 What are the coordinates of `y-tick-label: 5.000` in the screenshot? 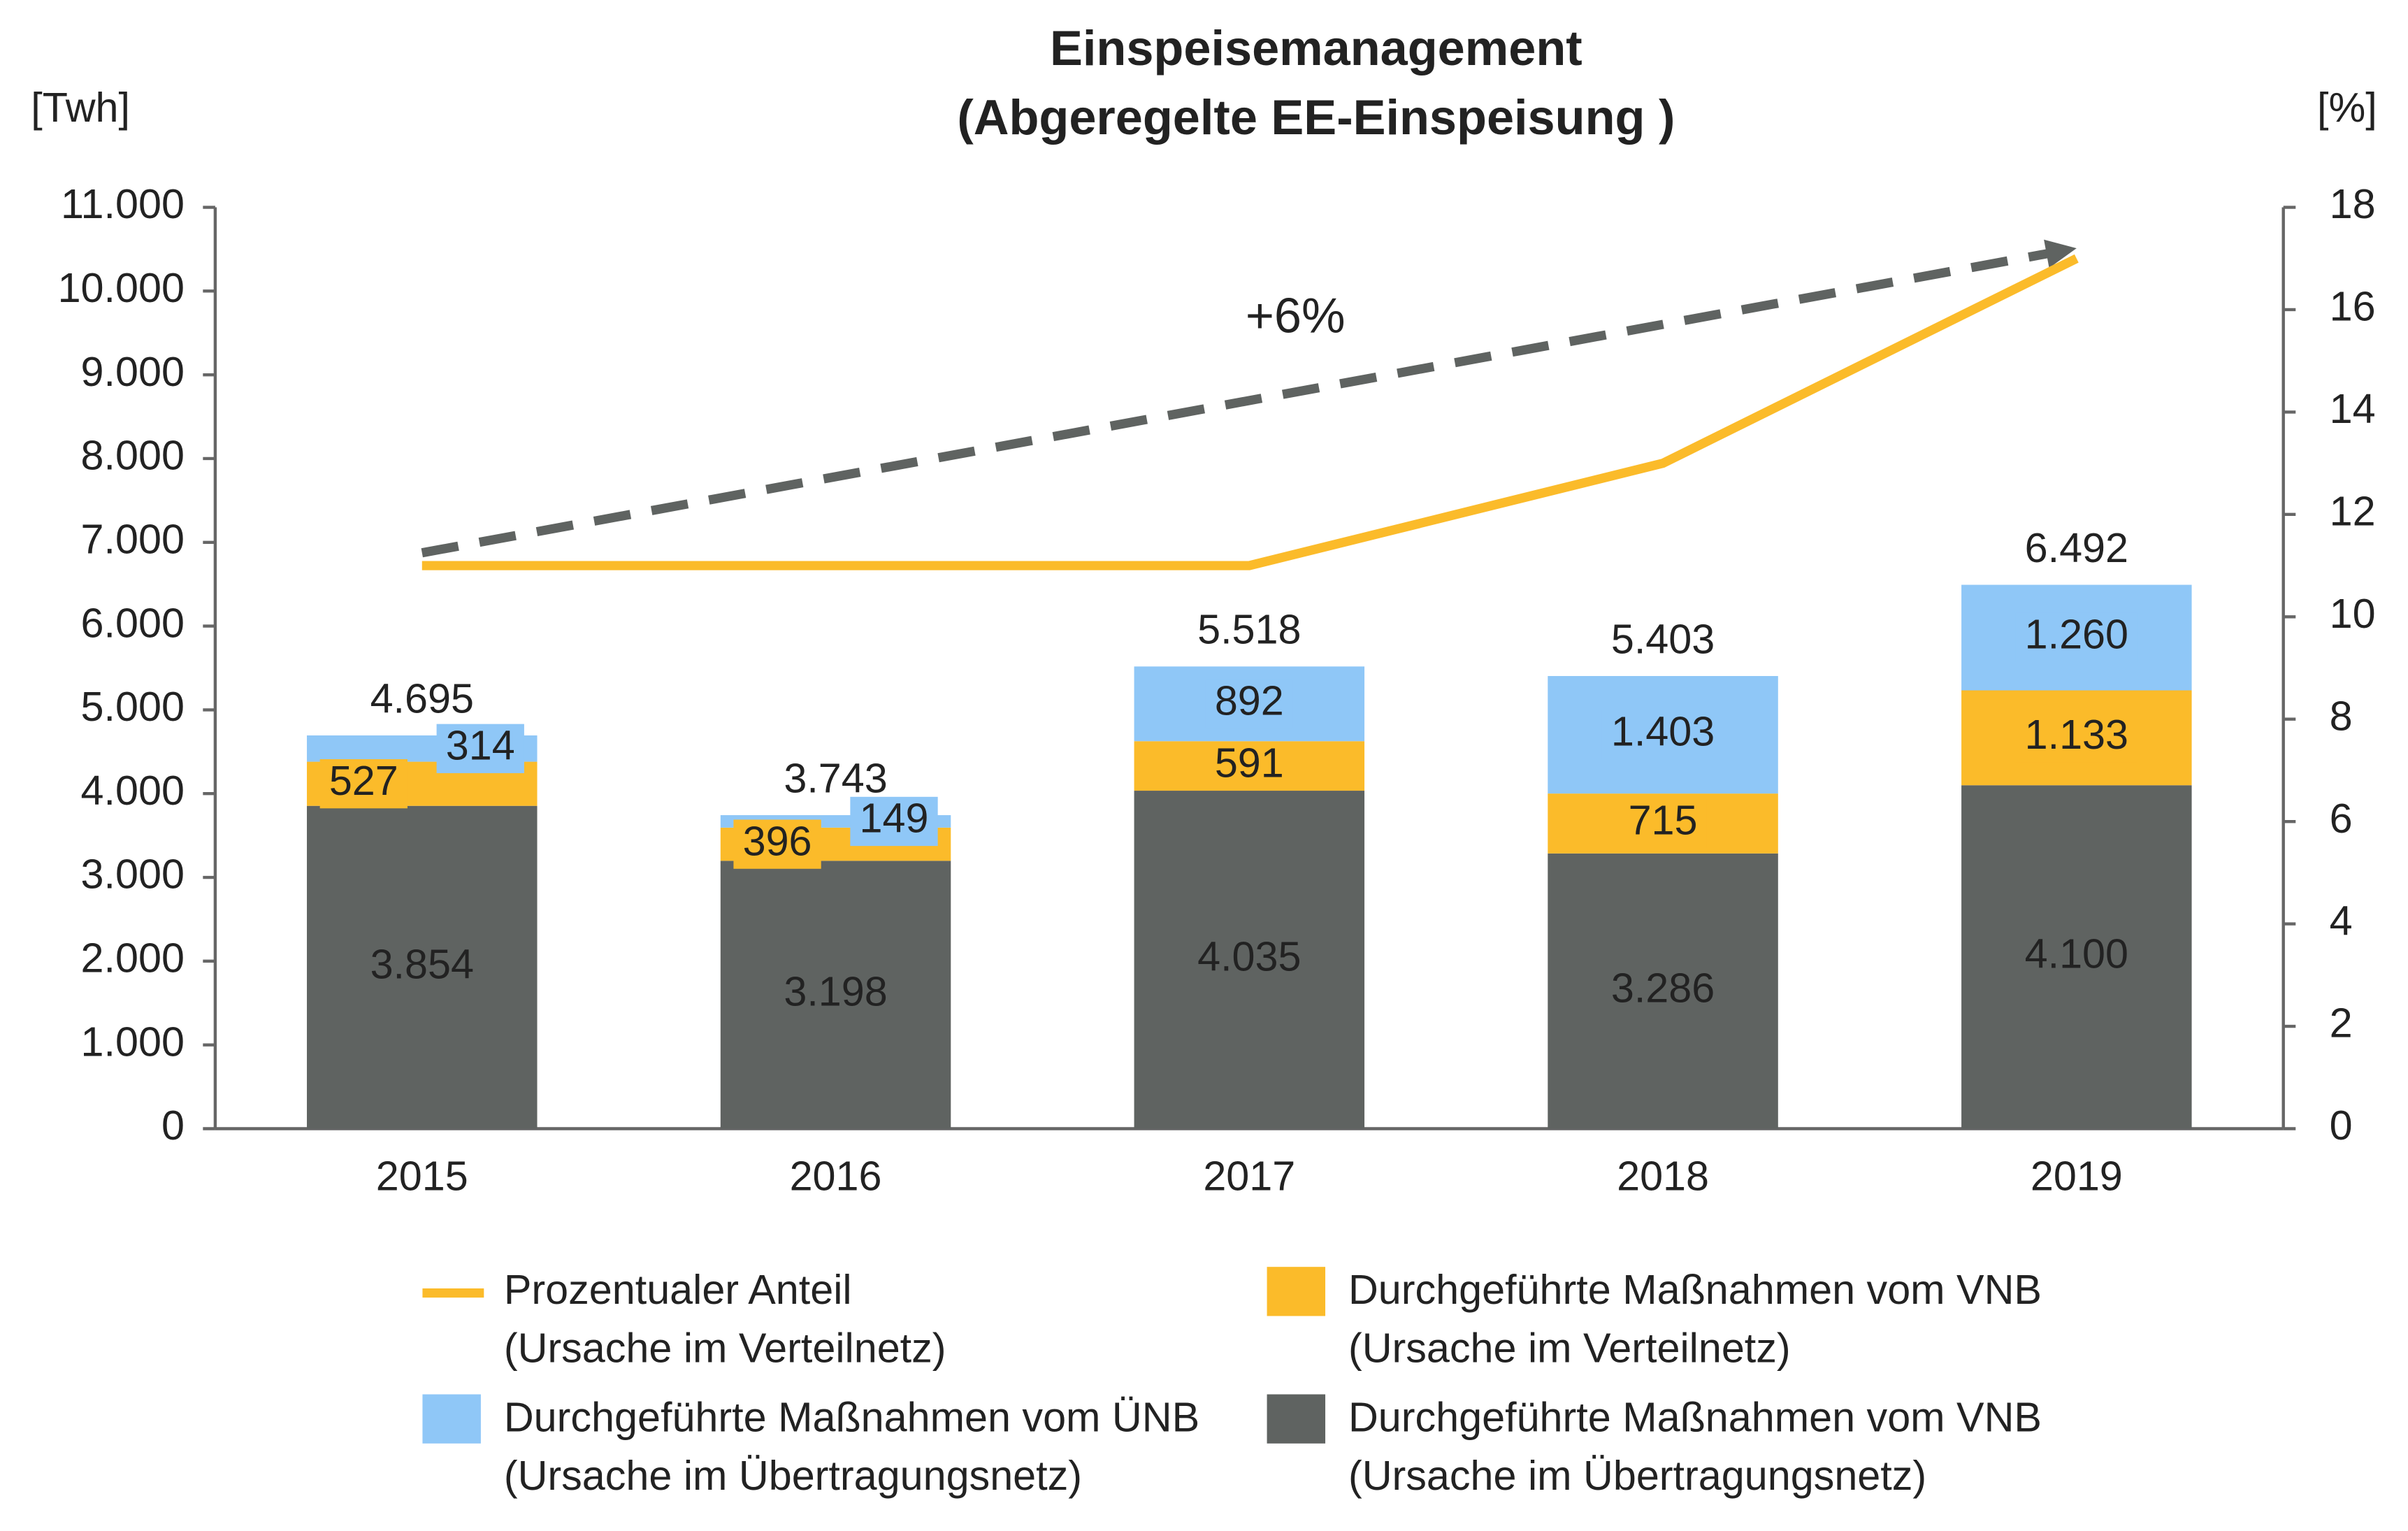 It's located at (133, 706).